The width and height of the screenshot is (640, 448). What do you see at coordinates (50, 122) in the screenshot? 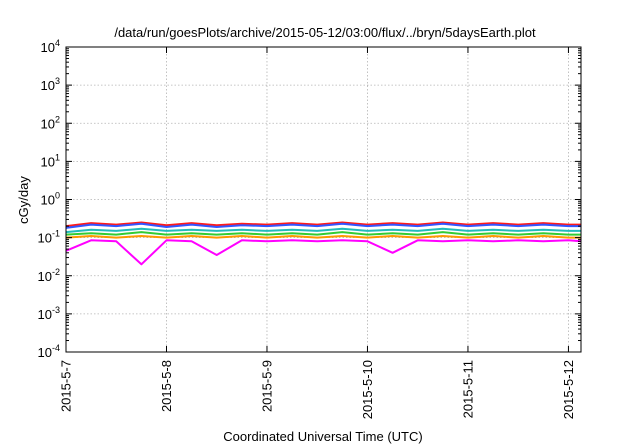
I see `y-tick-label: 10²` at bounding box center [50, 122].